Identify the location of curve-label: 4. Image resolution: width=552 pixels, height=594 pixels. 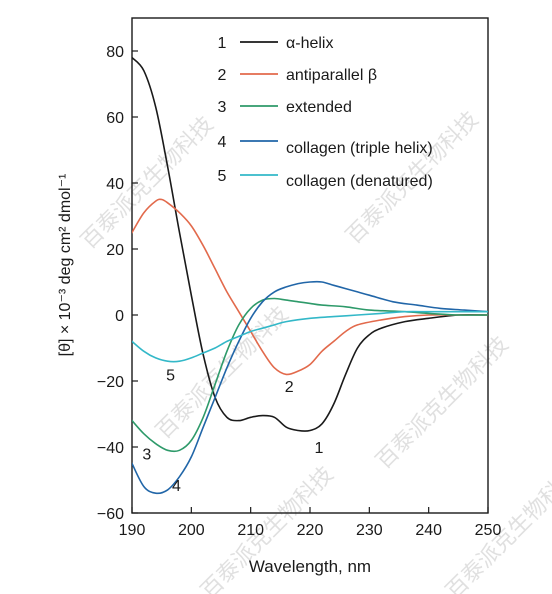
(176, 486).